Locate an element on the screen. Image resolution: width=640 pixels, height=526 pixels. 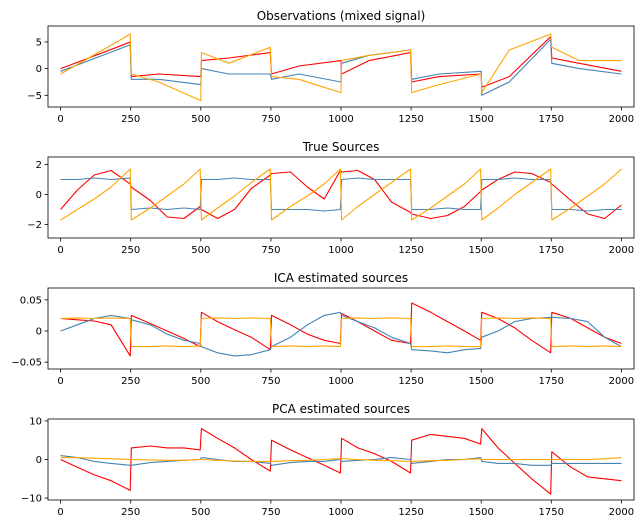
subplot-title: True Sources is located at coordinates (341, 147).